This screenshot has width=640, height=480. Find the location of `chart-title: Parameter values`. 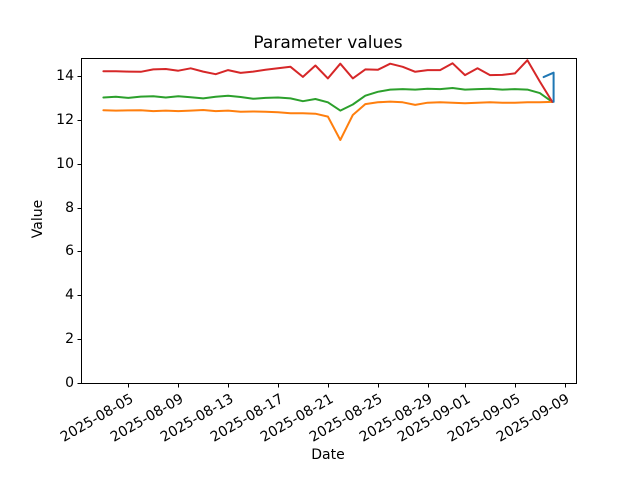

chart-title: Parameter values is located at coordinates (328, 43).